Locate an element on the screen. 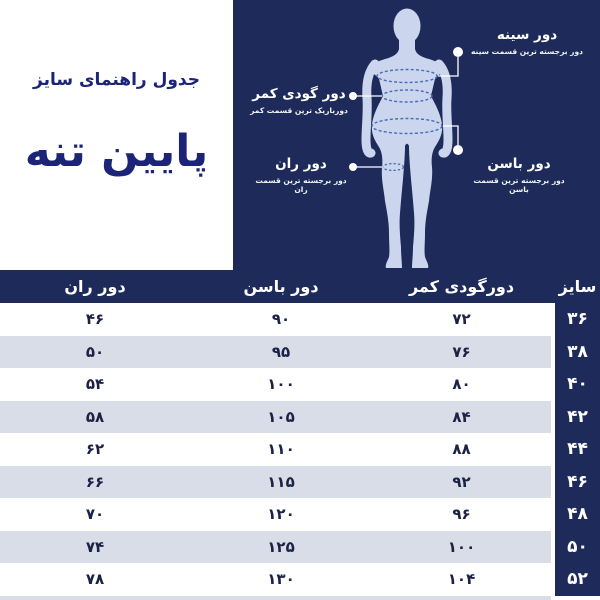 This screenshot has width=600, height=600. chest-measure-ring is located at coordinates (407, 76).